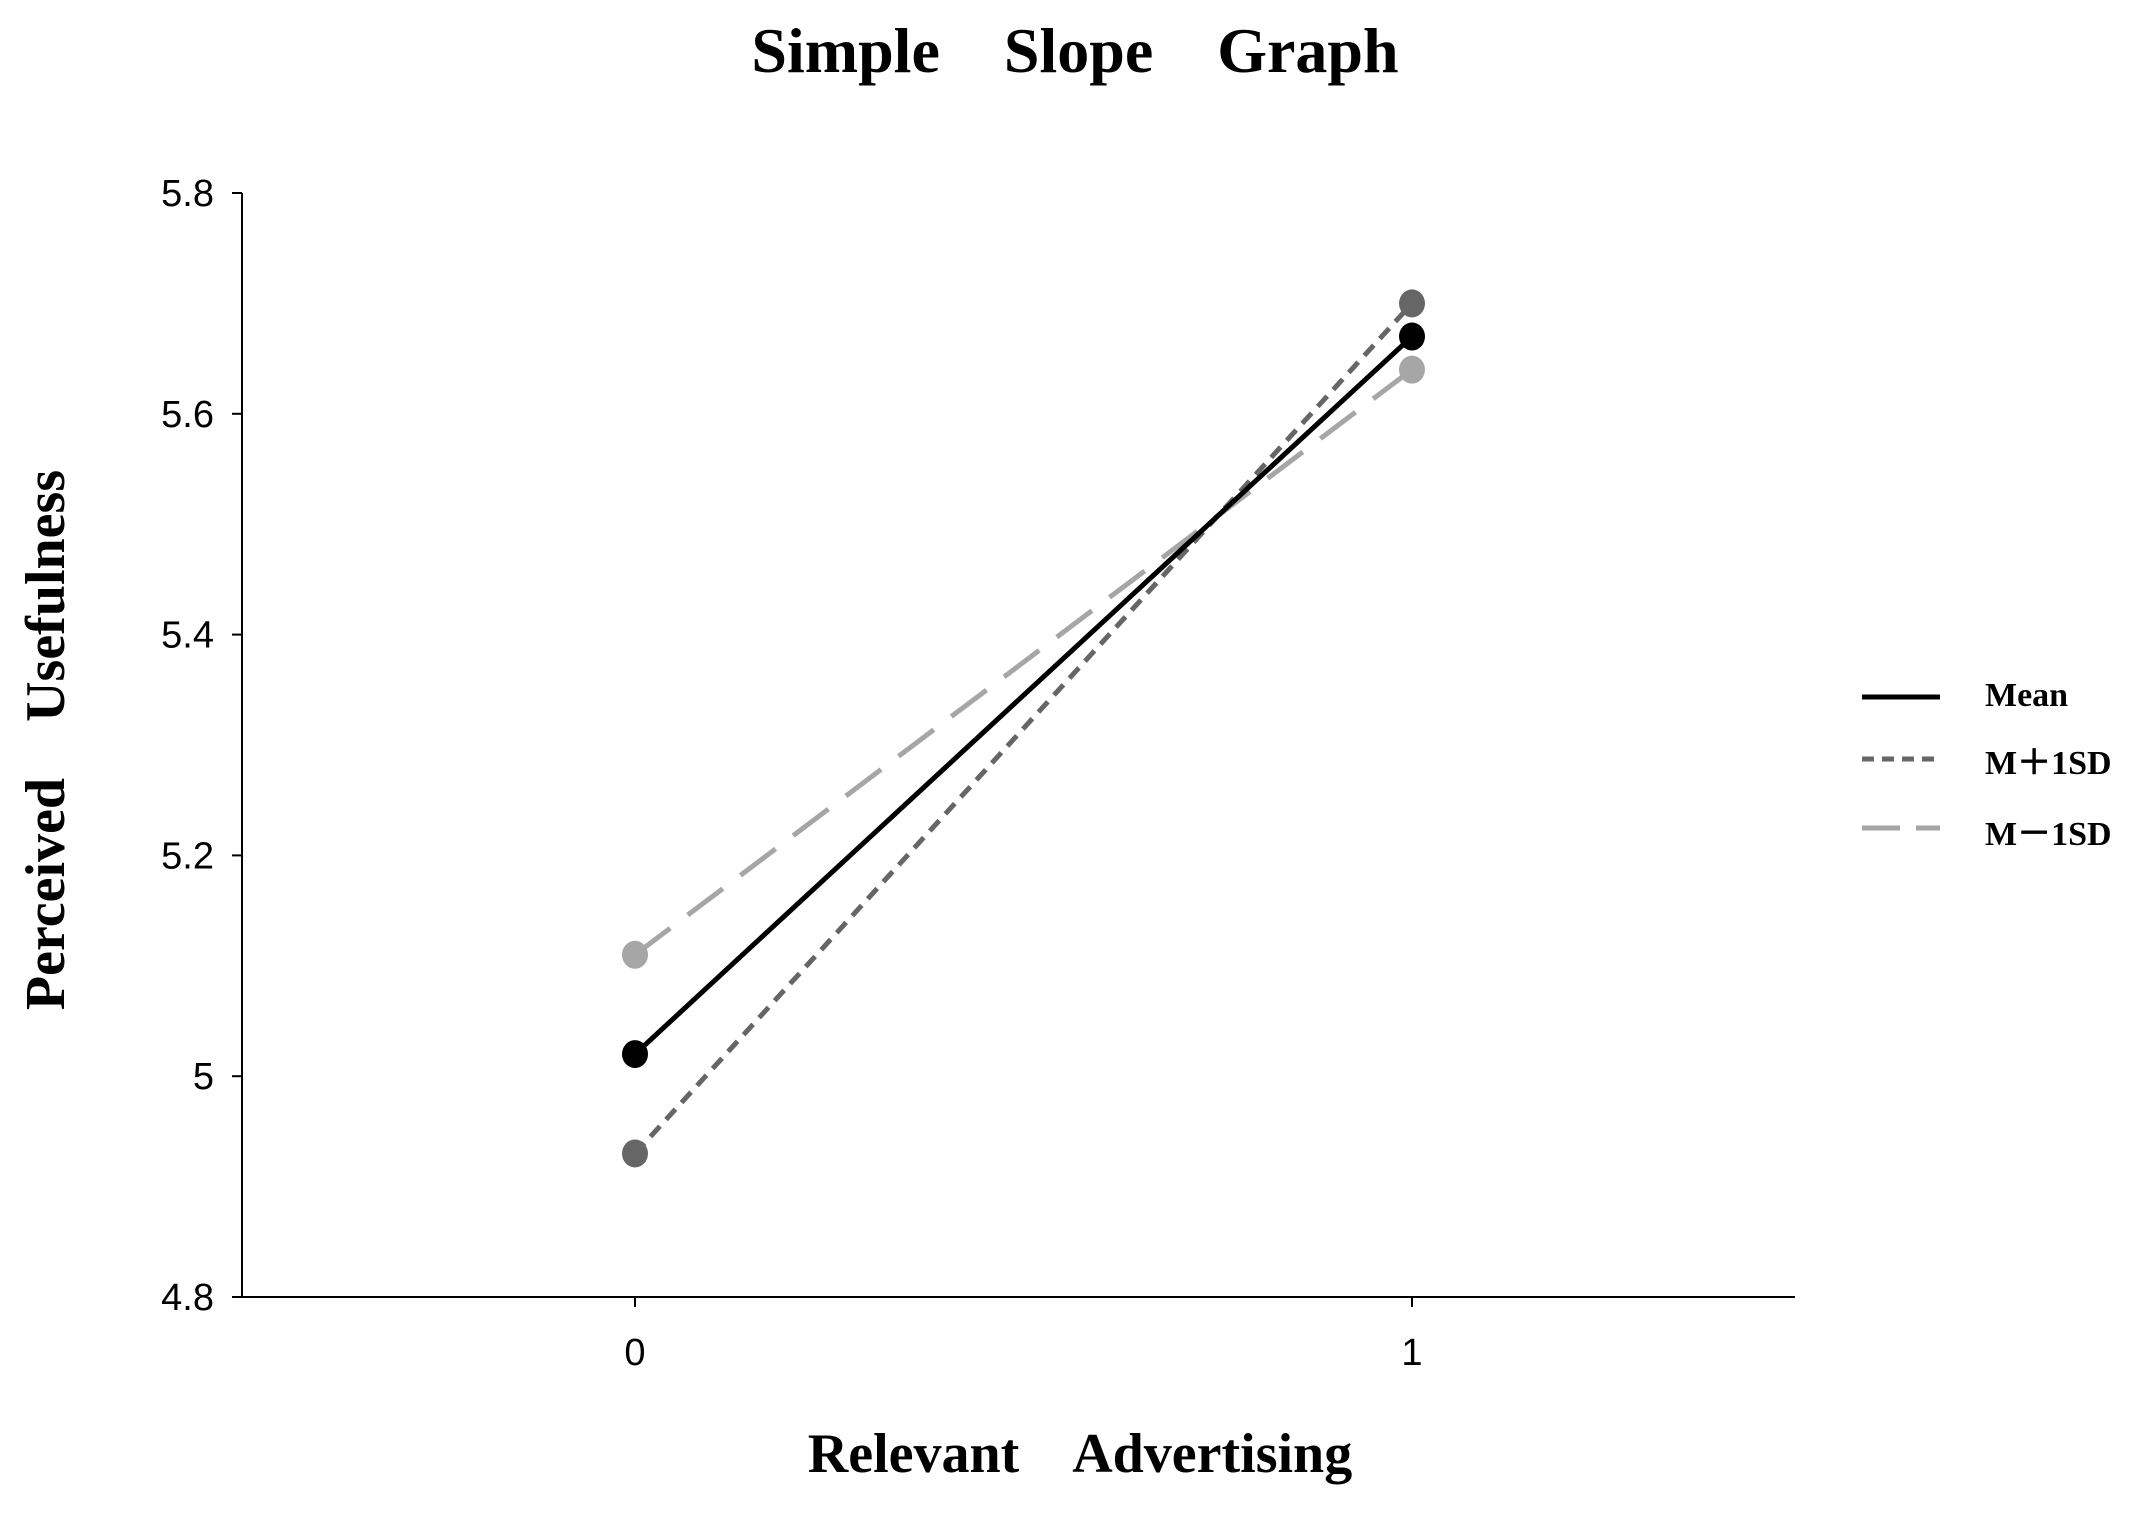 The image size is (2143, 1515). Describe the element at coordinates (2048, 834) in the screenshot. I see `legend-label: M－1SD` at that location.